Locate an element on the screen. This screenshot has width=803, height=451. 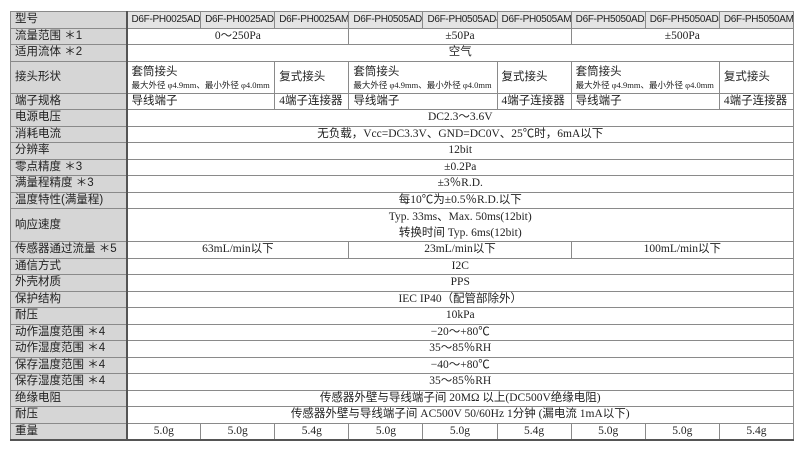
spec-row: 保存温度范围 ＊4 −40～+80℃ is located at coordinates (402, 365).